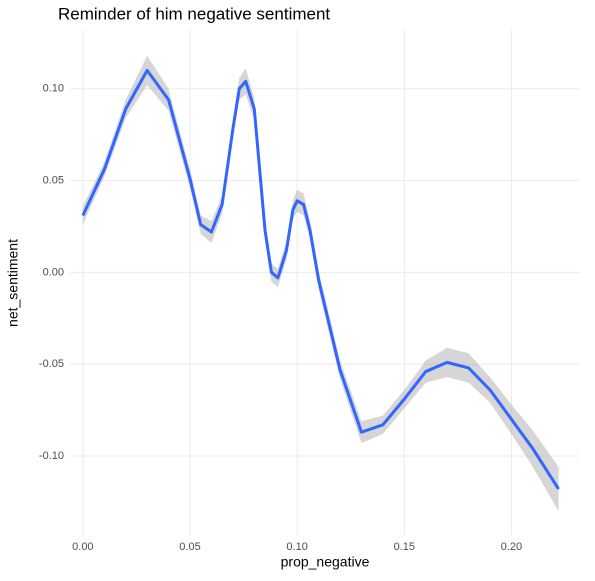 Image resolution: width=595 pixels, height=581 pixels. I want to click on x-tick-label: 0.20, so click(511, 547).